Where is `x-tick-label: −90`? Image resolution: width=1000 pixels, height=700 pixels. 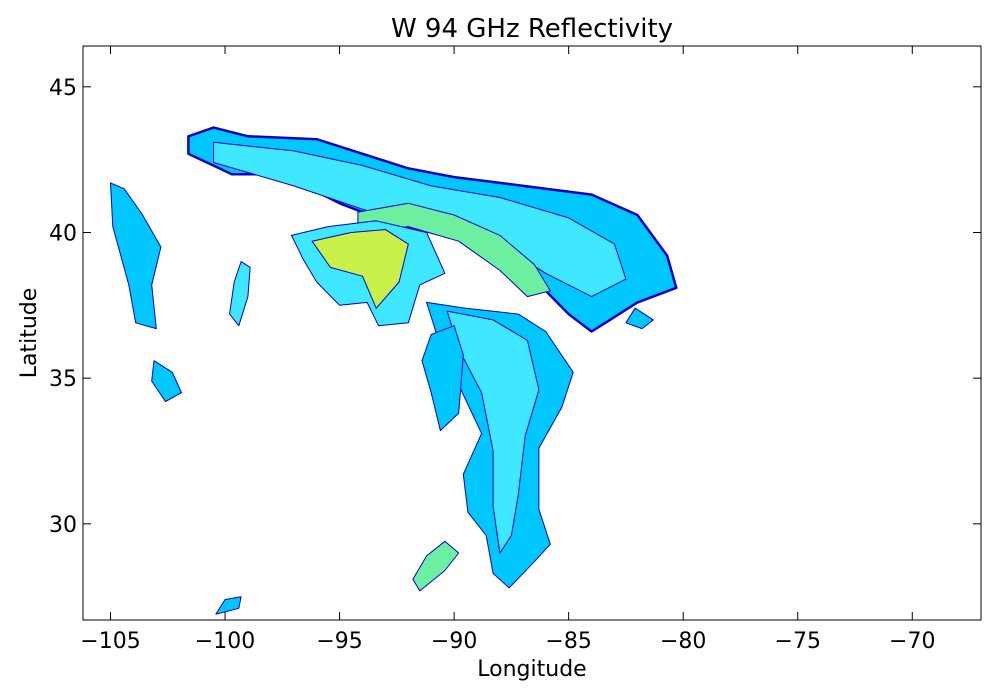 x-tick-label: −90 is located at coordinates (454, 641).